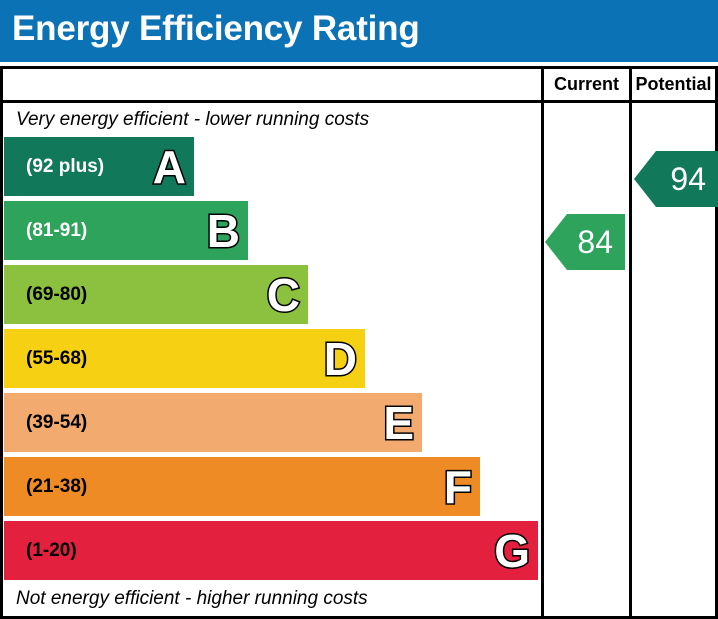  Describe the element at coordinates (57, 422) in the screenshot. I see `band-range-label-e: (39-54)` at that location.